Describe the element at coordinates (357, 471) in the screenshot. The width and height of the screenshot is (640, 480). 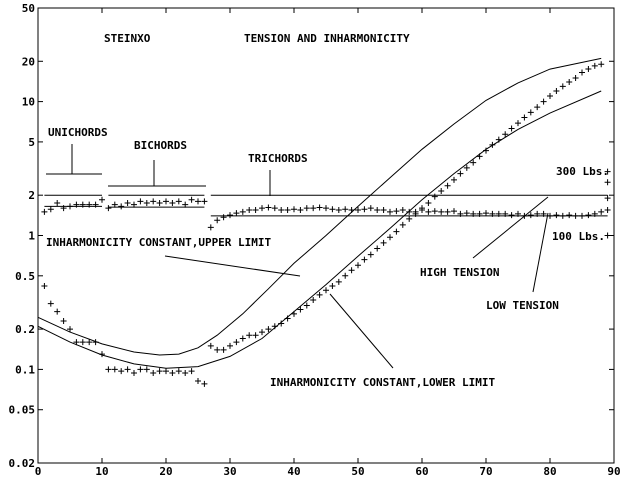
I see `x-tick-label: 50` at that location.